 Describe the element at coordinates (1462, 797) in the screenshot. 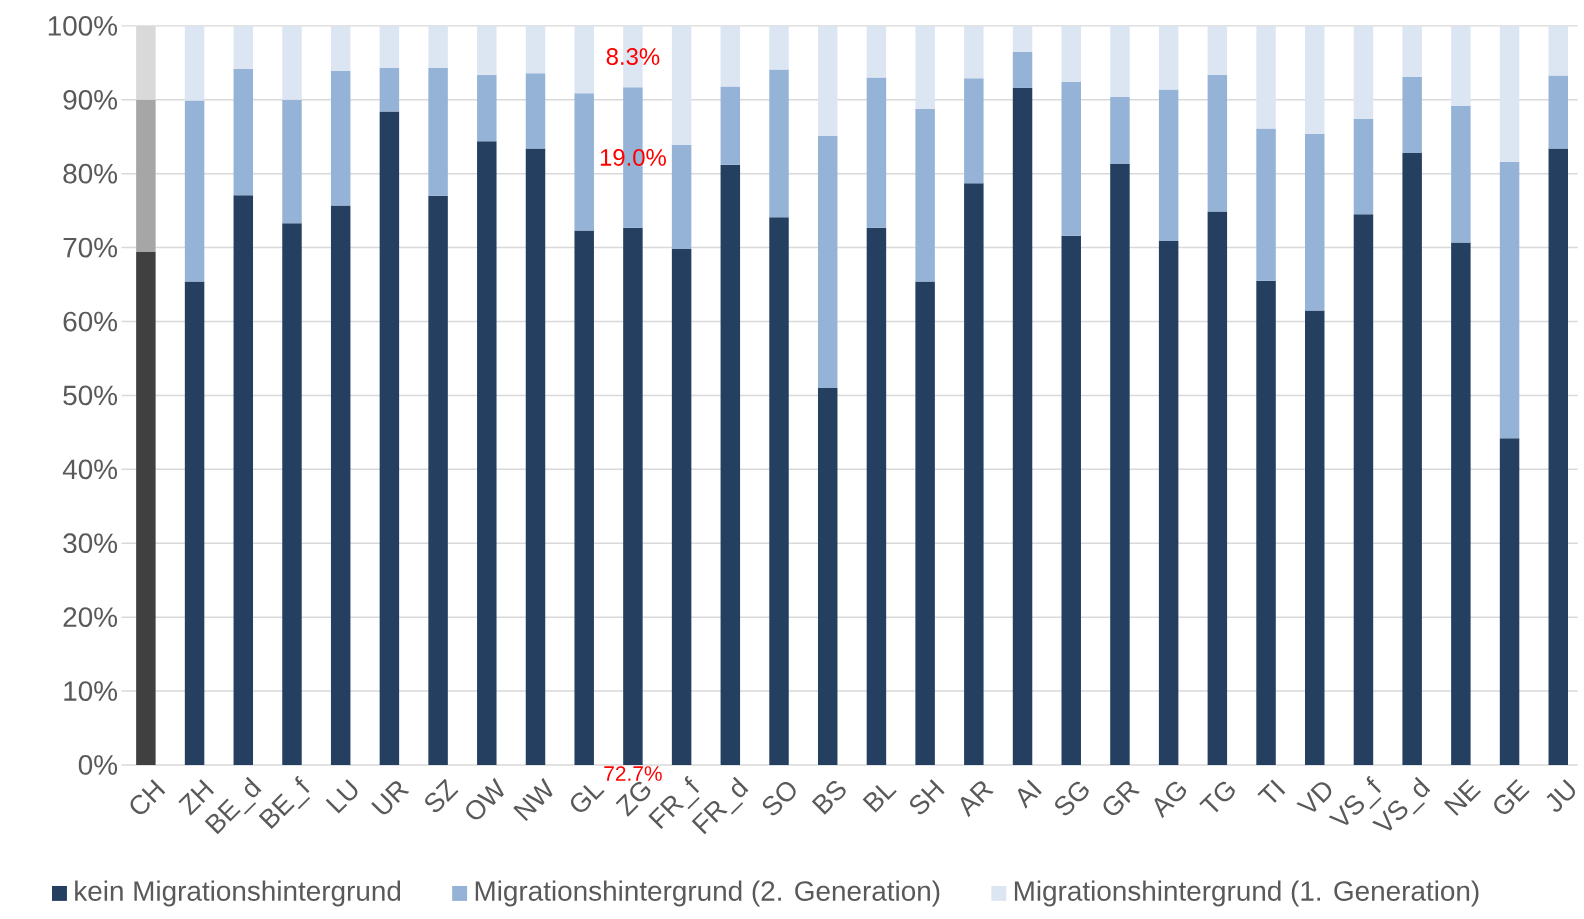

I see `x-tick-label: NE` at that location.